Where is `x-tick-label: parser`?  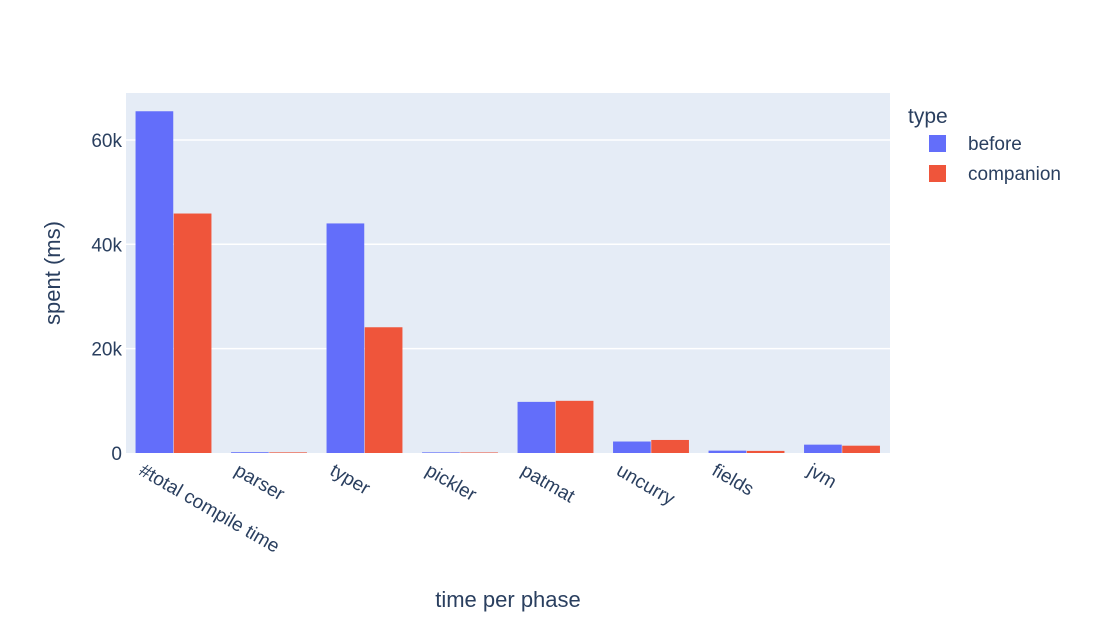 x-tick-label: parser is located at coordinates (260, 482).